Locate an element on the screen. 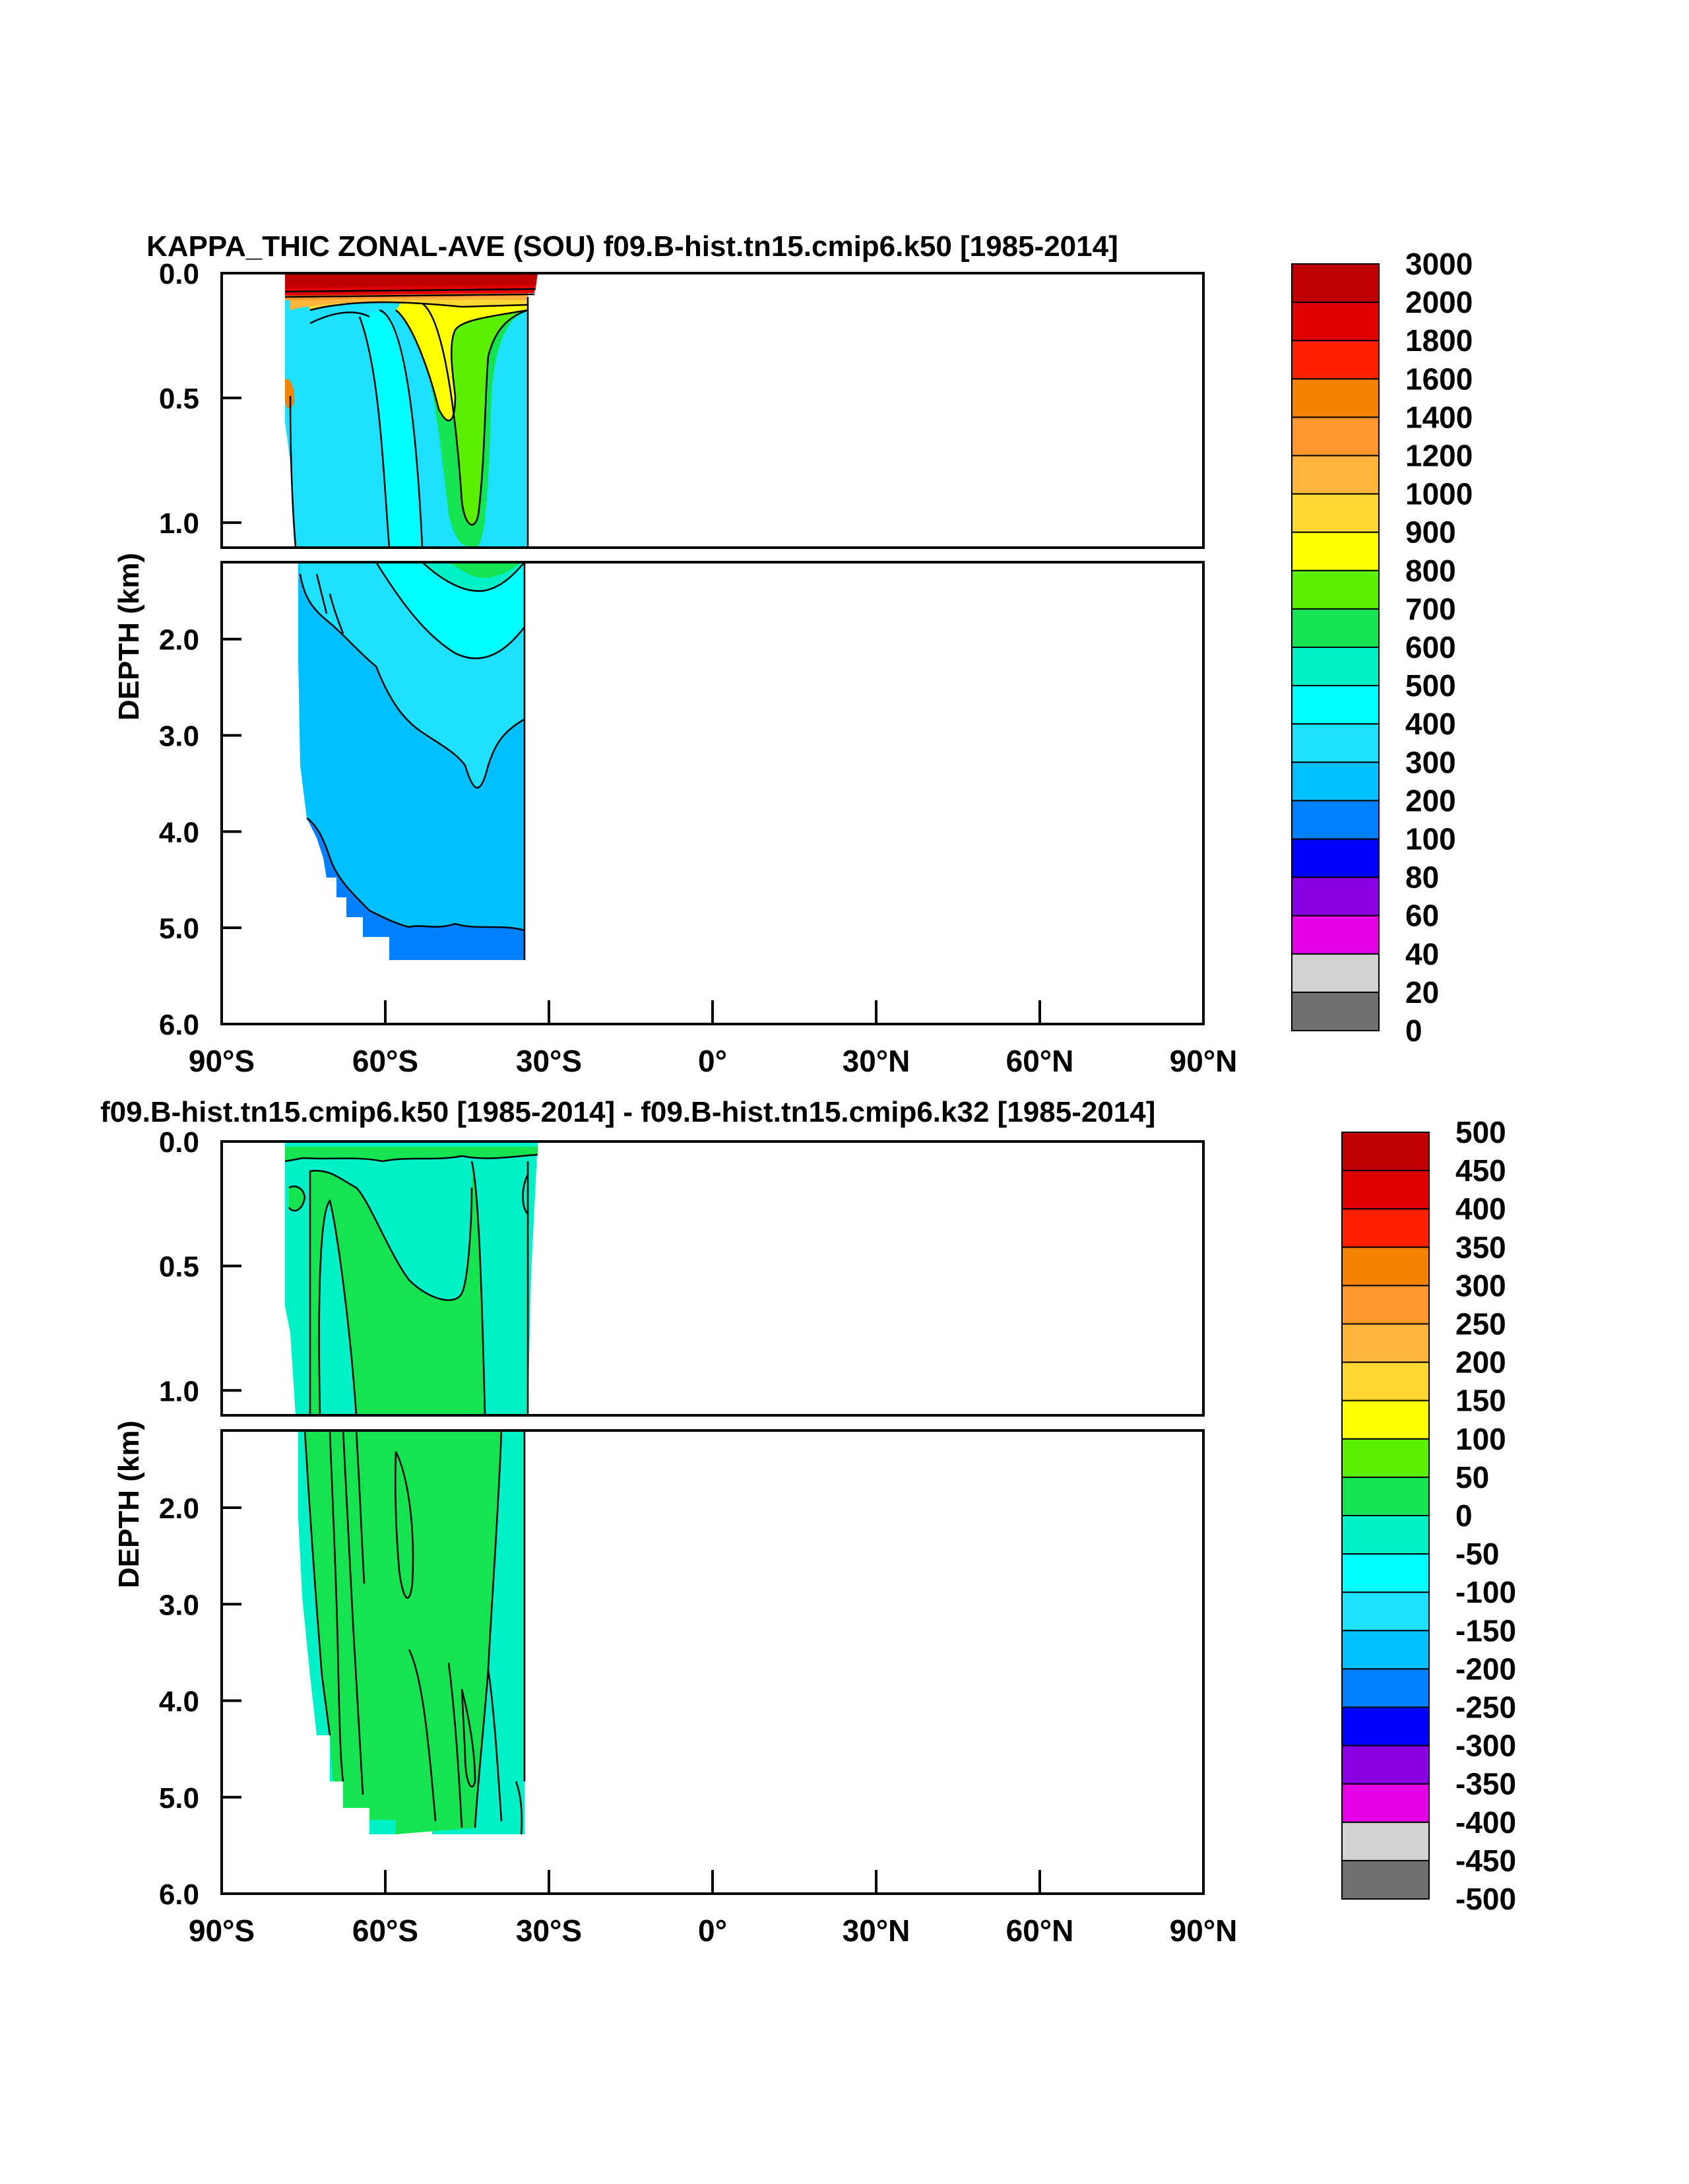 The image size is (1689, 2184). colorbar-label: -200 is located at coordinates (1485, 1669).